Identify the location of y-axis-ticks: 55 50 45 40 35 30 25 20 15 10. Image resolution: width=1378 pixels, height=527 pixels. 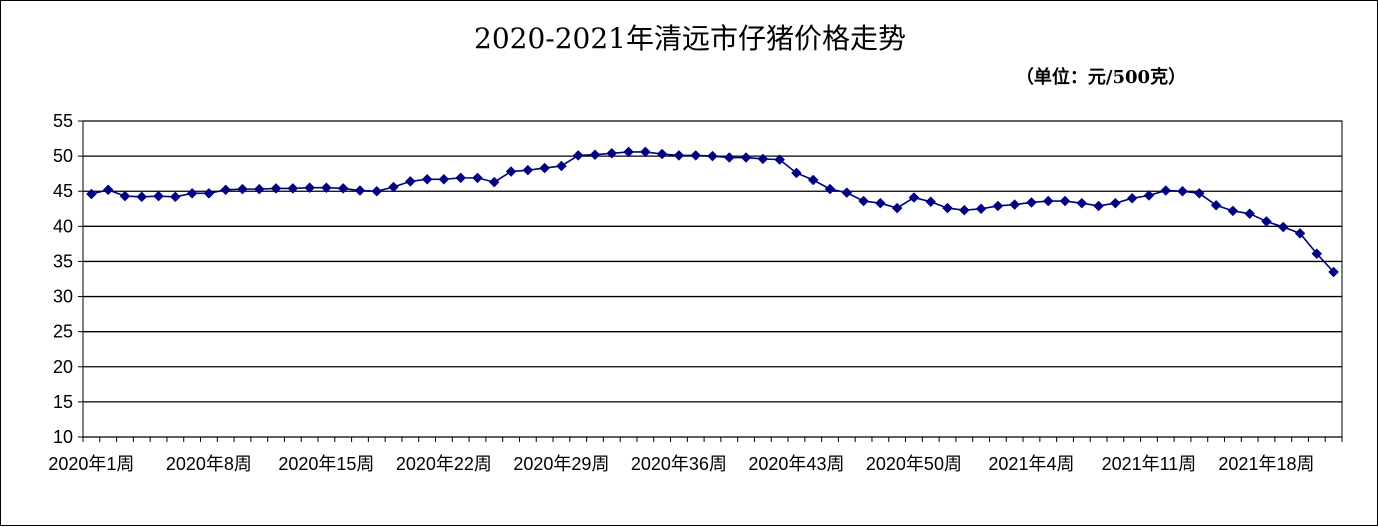
(68, 279).